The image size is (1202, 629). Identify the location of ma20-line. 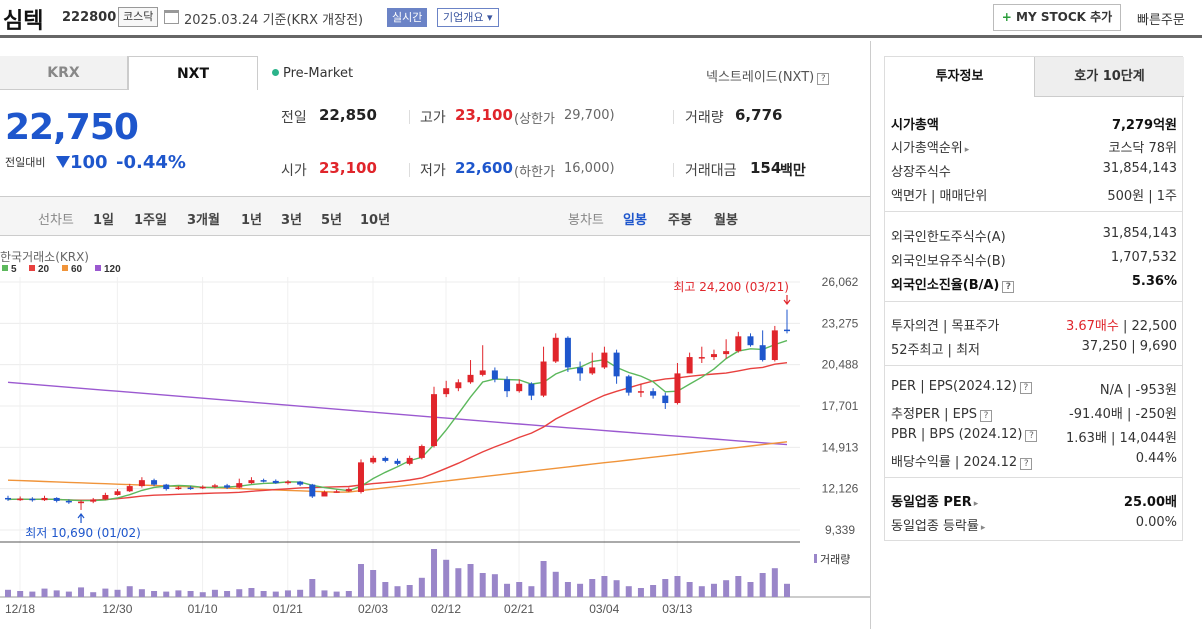
(397, 431).